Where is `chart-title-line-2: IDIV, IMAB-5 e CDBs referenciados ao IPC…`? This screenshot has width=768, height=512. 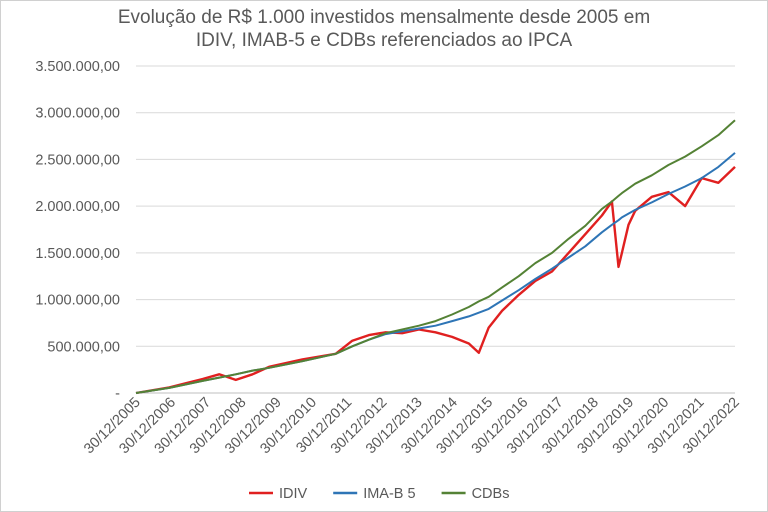
chart-title-line-2: IDIV, IMAB-5 e CDBs referenciados ao IPC… is located at coordinates (384, 40).